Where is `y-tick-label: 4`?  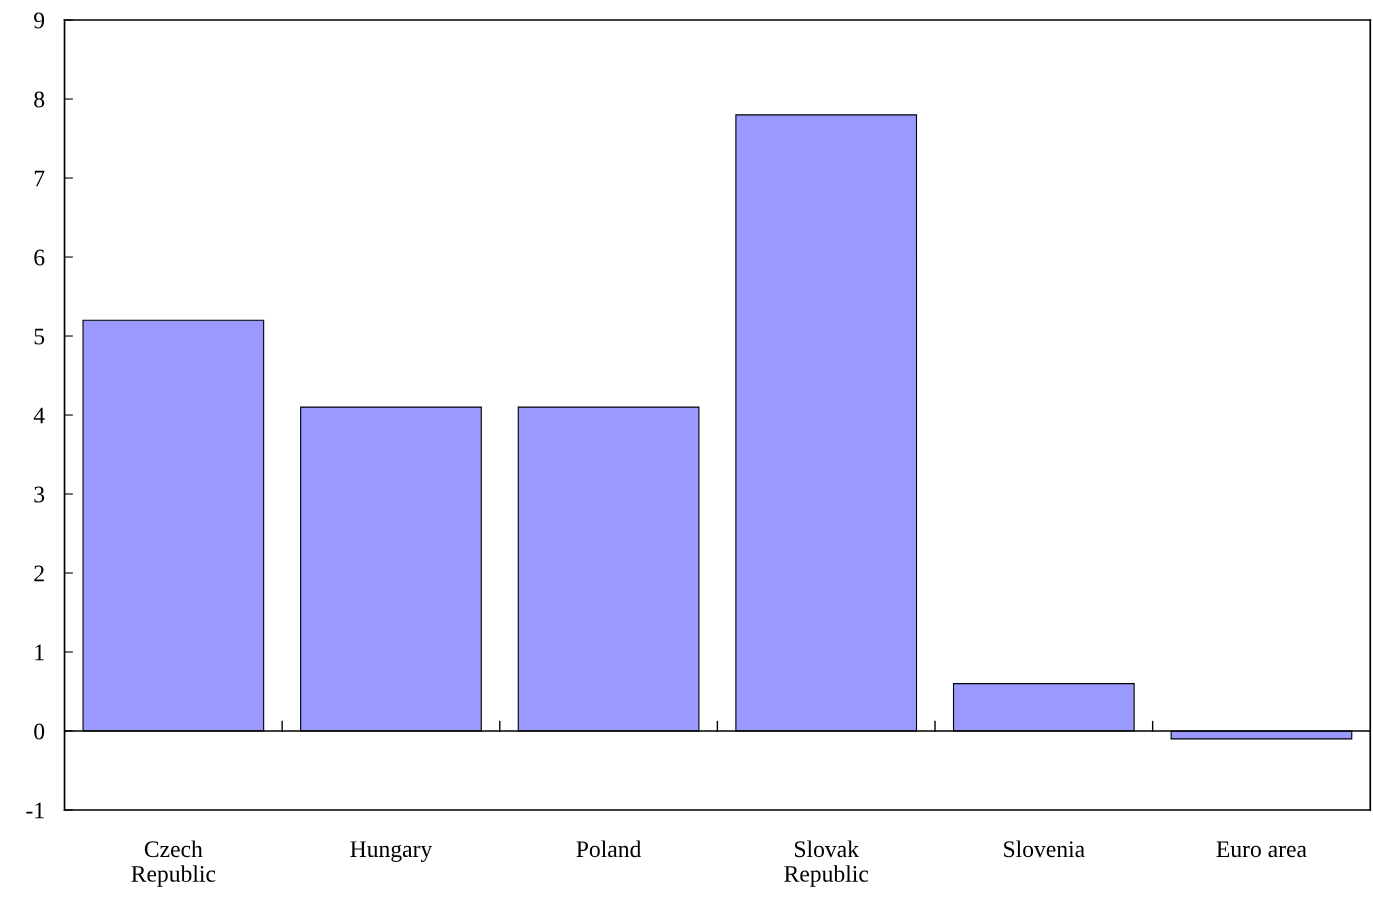 y-tick-label: 4 is located at coordinates (39, 415).